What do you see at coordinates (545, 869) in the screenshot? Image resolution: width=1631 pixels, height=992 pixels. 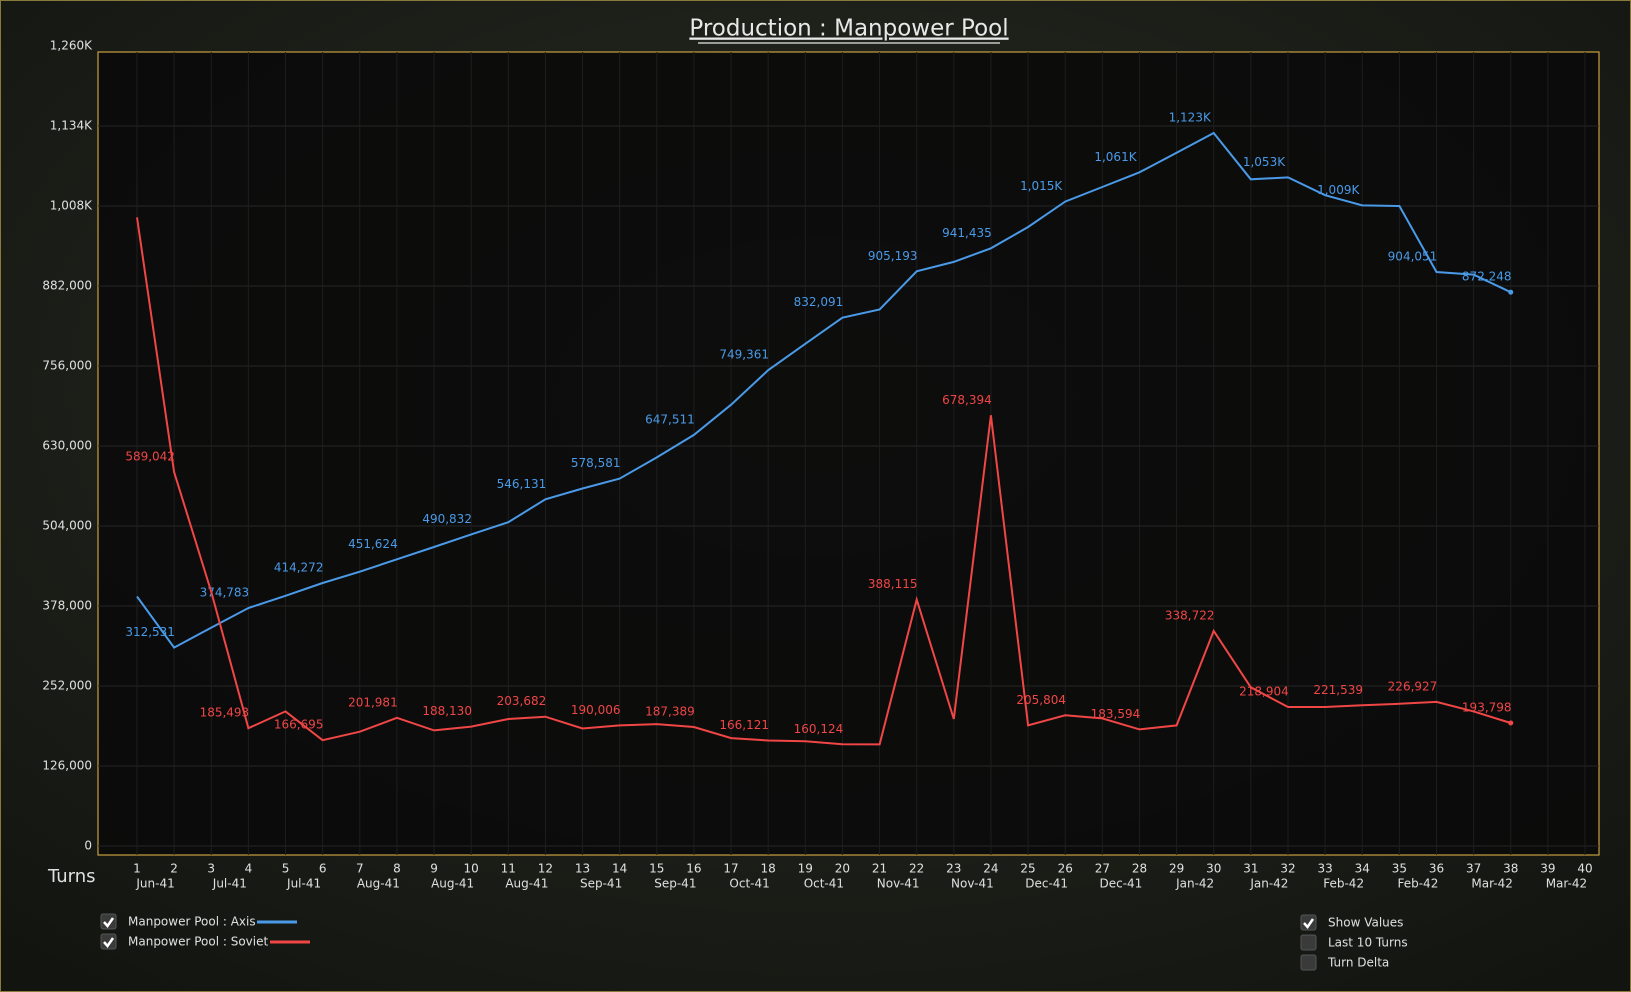 I see `x-tick-label: 12` at bounding box center [545, 869].